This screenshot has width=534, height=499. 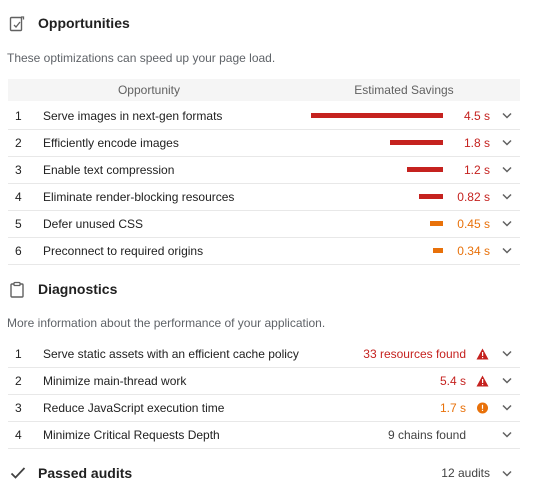 I want to click on diagnostic-label: Reduce JavaScript execution time, so click(x=134, y=408).